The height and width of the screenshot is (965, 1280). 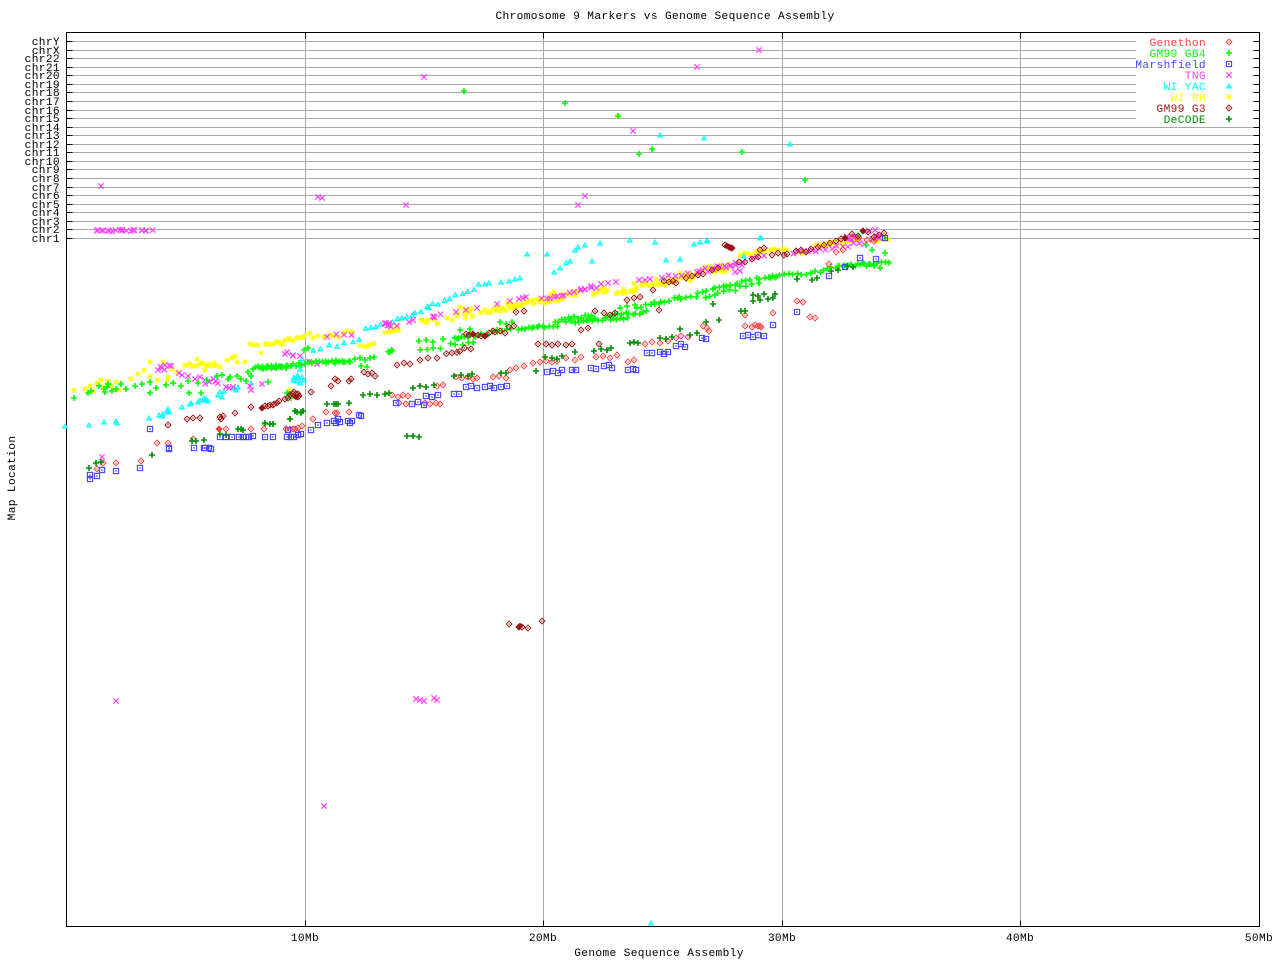 What do you see at coordinates (1195, 77) in the screenshot?
I see `svg-text: TNG` at bounding box center [1195, 77].